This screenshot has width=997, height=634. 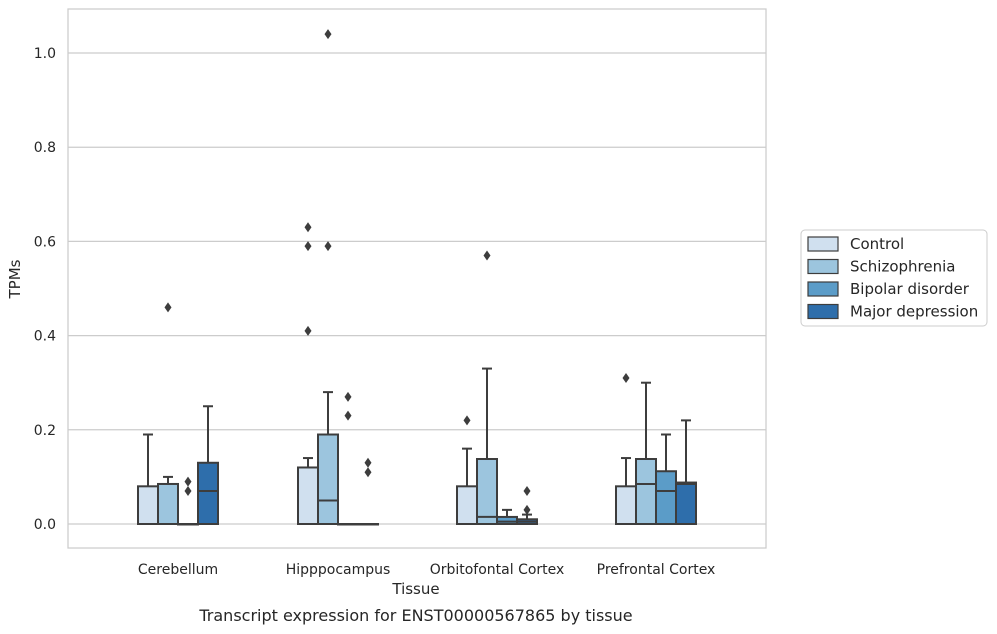 What do you see at coordinates (656, 570) in the screenshot?
I see `x-tick-label: Prefrontal Cortex` at bounding box center [656, 570].